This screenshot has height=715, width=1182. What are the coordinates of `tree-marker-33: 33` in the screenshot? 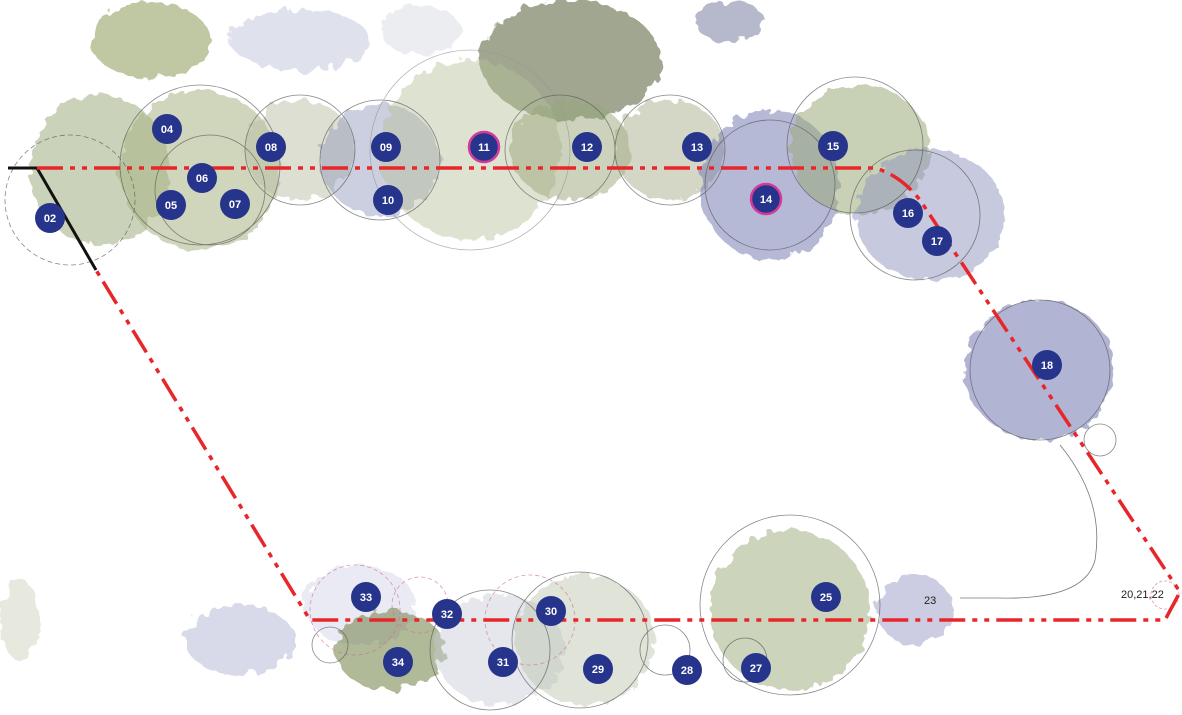 It's located at (366, 597).